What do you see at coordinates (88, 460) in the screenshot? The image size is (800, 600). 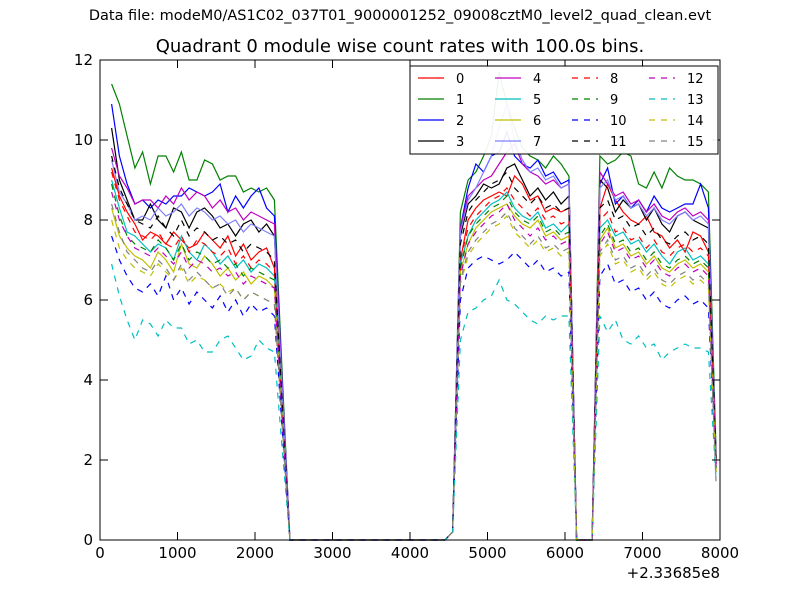 I see `y-tick-label: 2` at bounding box center [88, 460].